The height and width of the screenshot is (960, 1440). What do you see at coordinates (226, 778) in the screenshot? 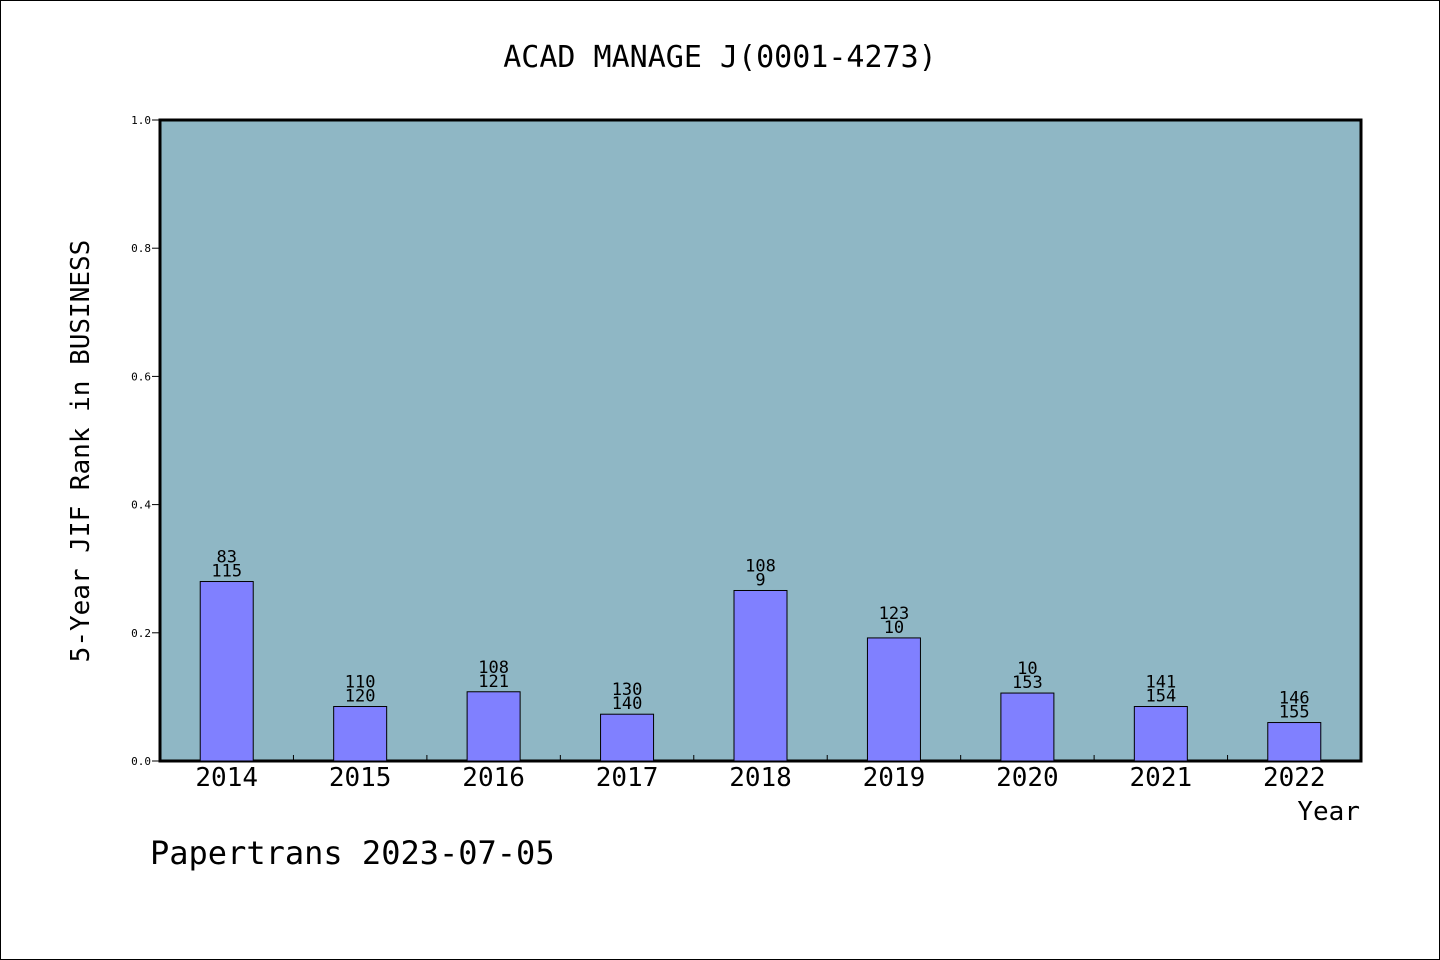
I see `x-tick-label: 2014` at bounding box center [226, 778].